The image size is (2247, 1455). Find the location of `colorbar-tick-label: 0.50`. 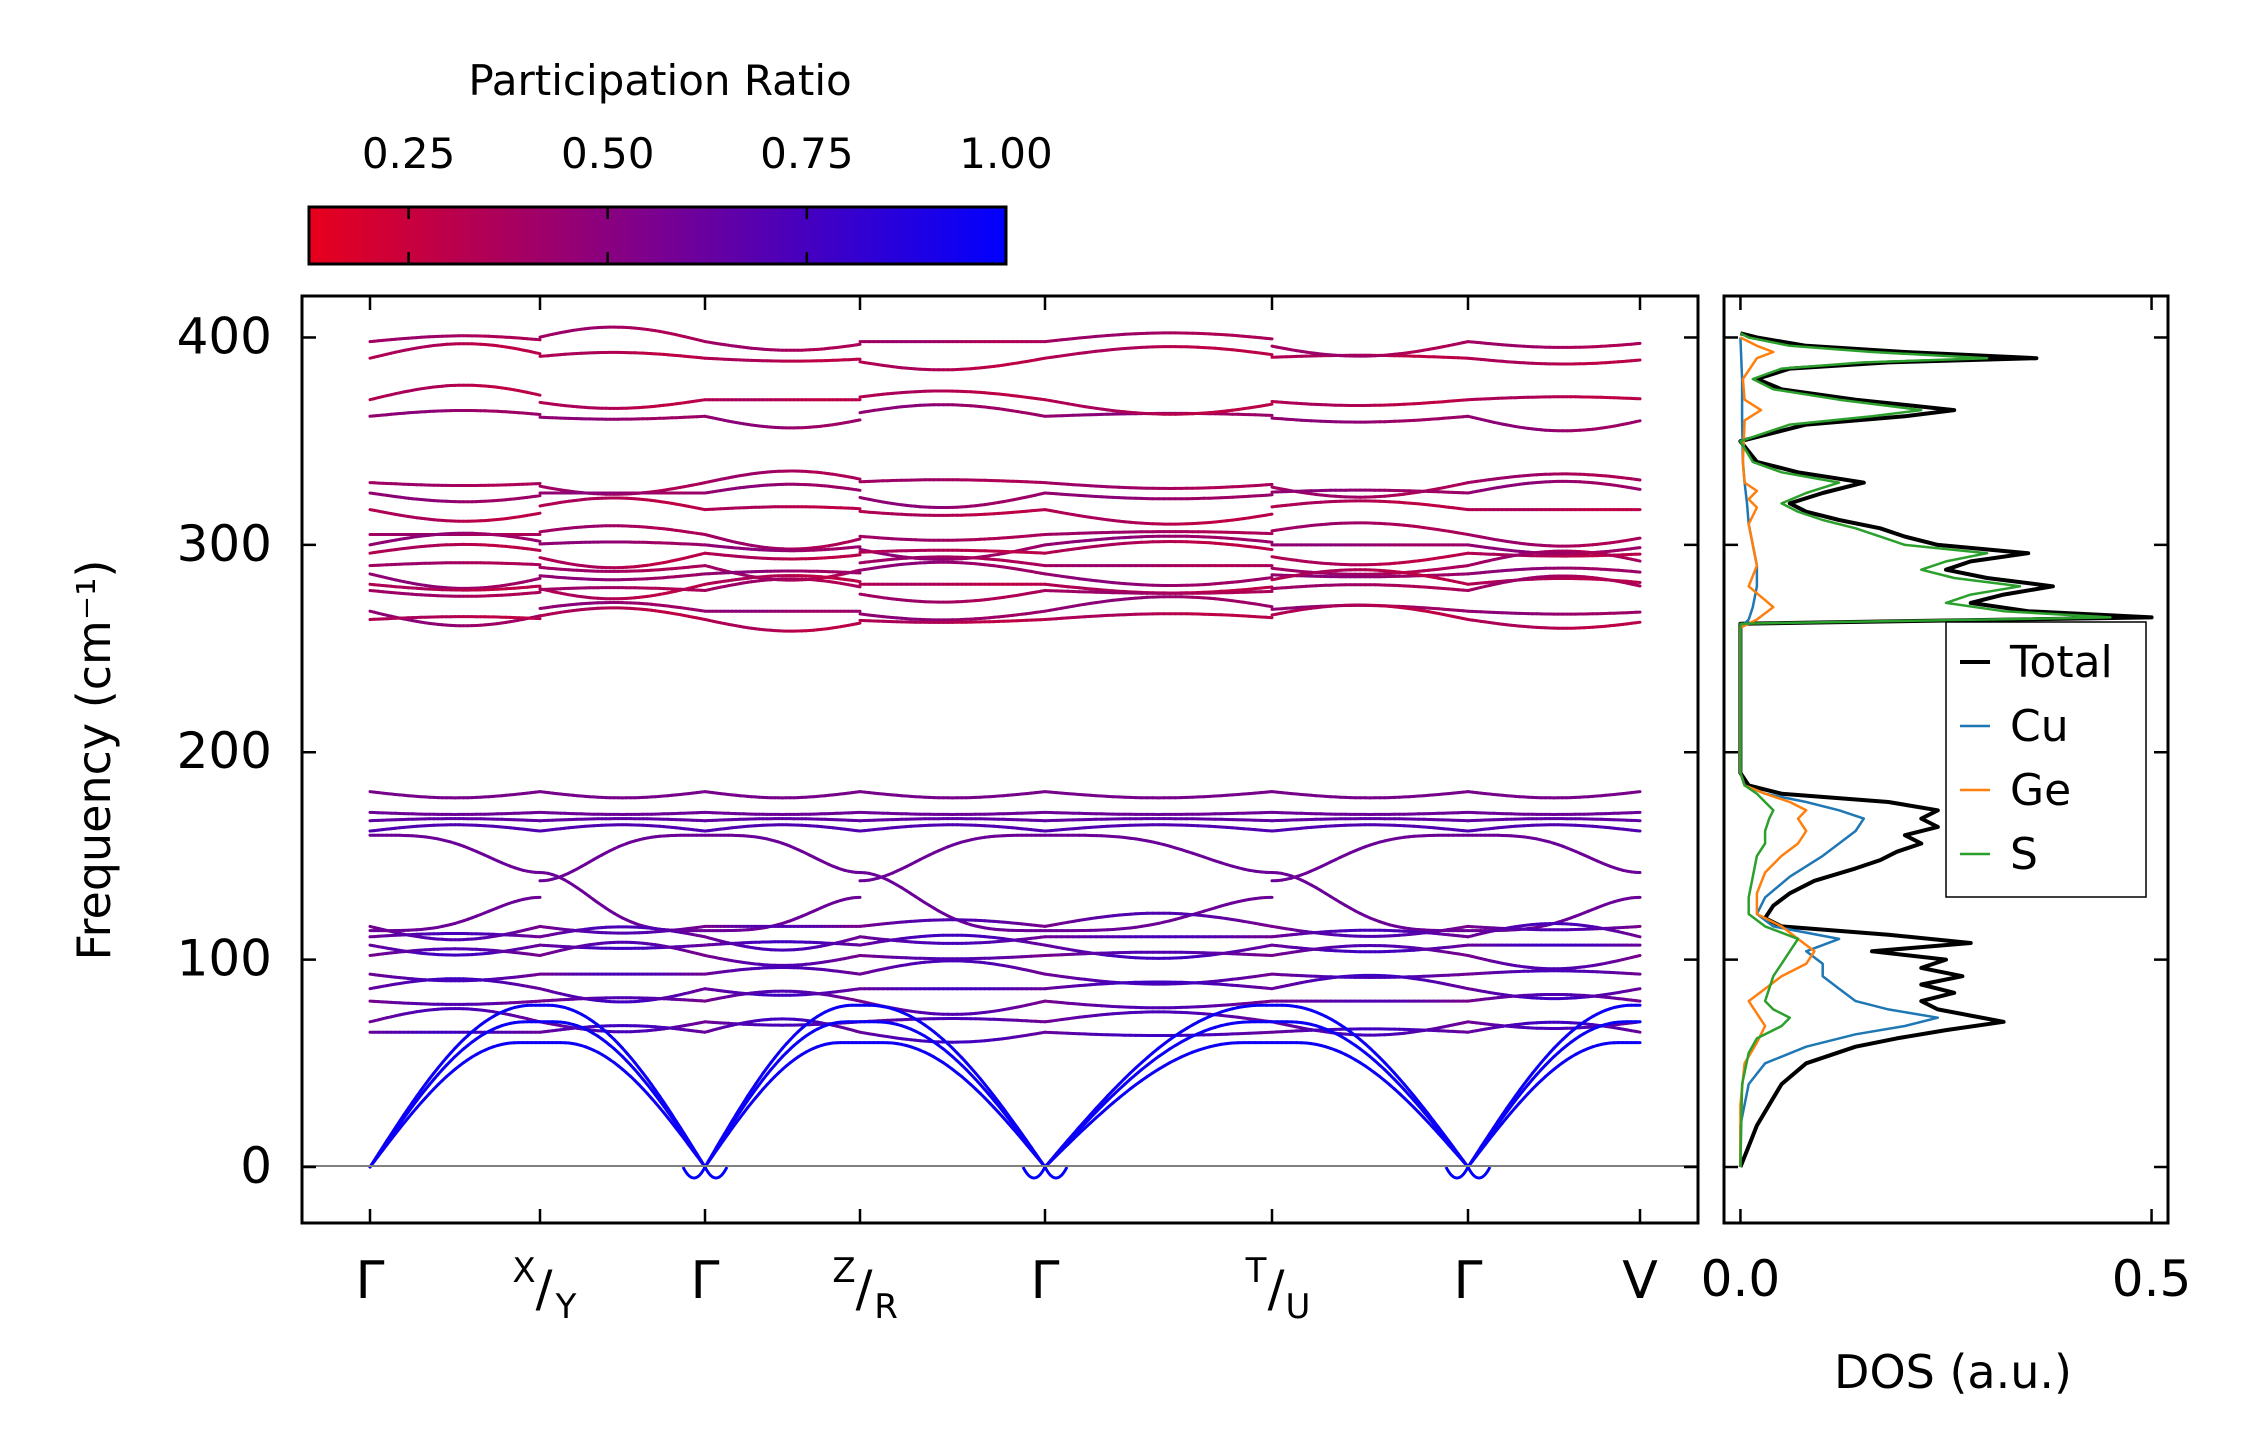

colorbar-tick-label: 0.50 is located at coordinates (608, 153).